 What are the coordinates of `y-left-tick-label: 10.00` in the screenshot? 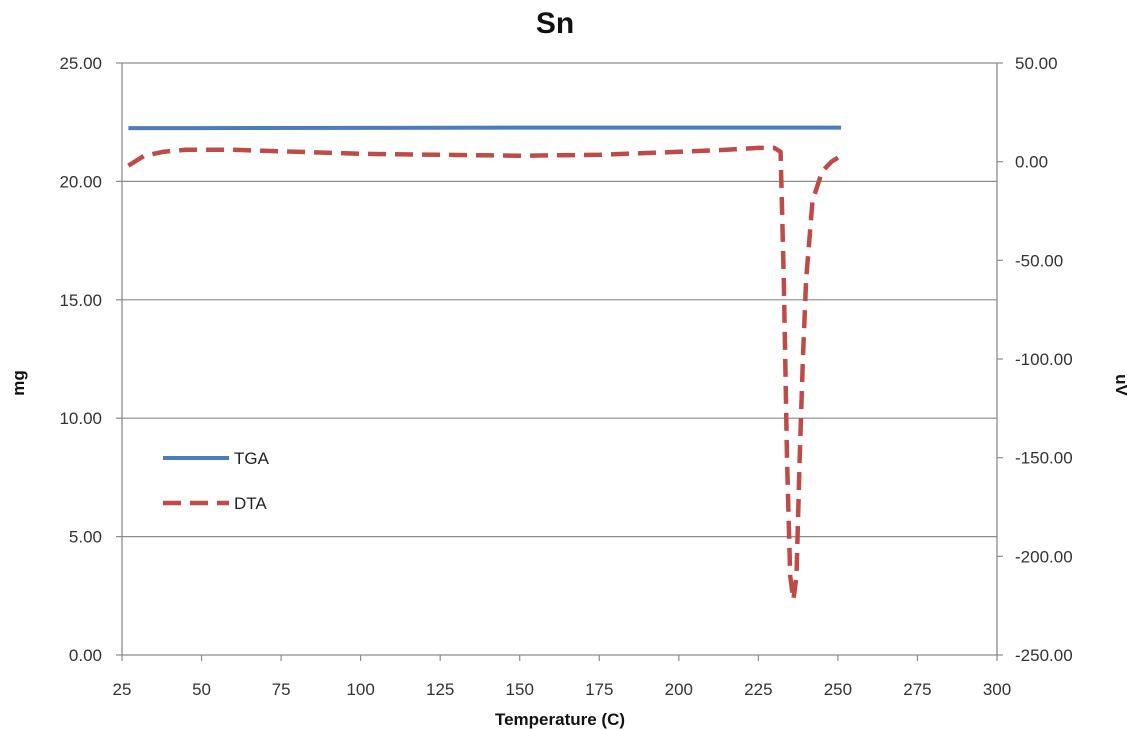 It's located at (80, 418).